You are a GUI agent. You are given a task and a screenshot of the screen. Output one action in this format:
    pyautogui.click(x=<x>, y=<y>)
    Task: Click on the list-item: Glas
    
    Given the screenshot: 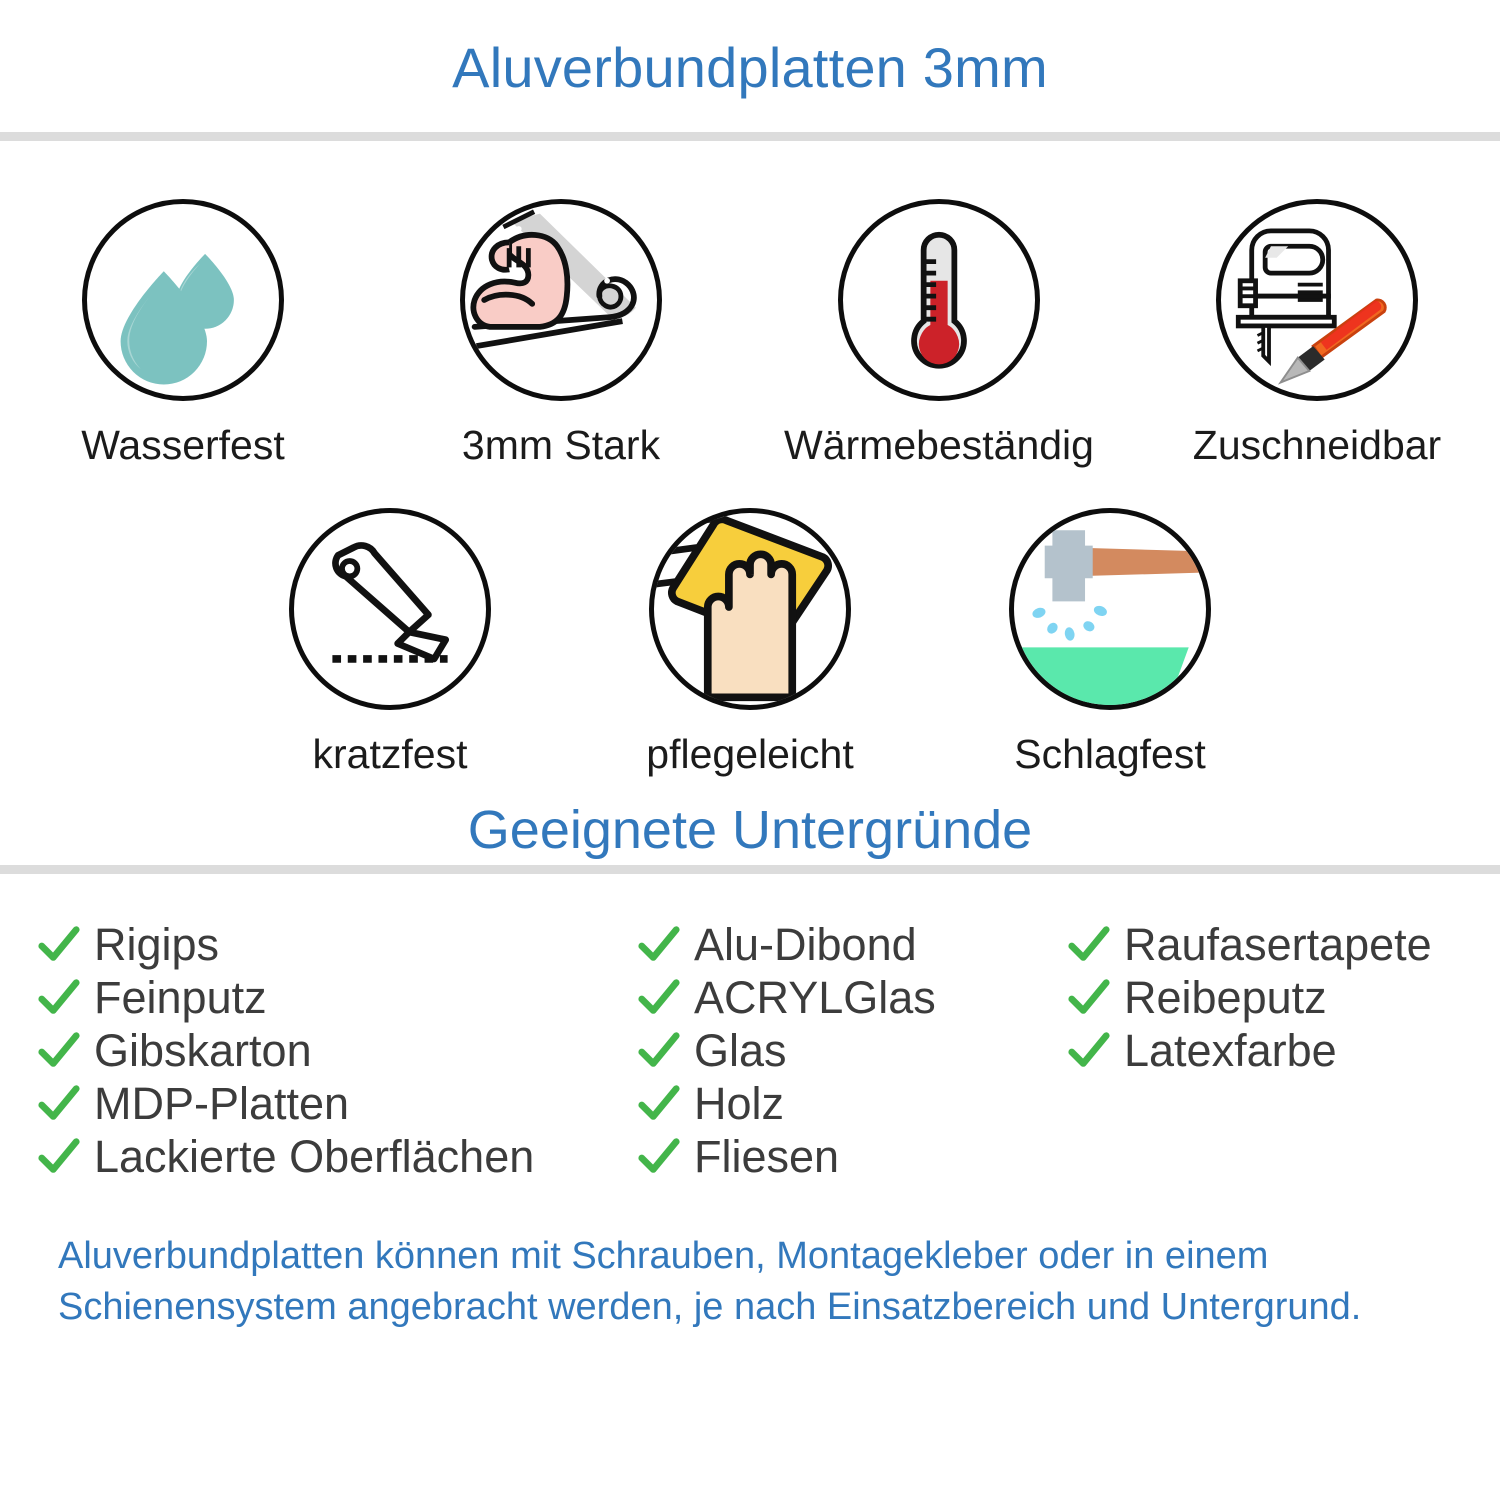 What is the action you would take?
    pyautogui.click(x=851, y=1050)
    